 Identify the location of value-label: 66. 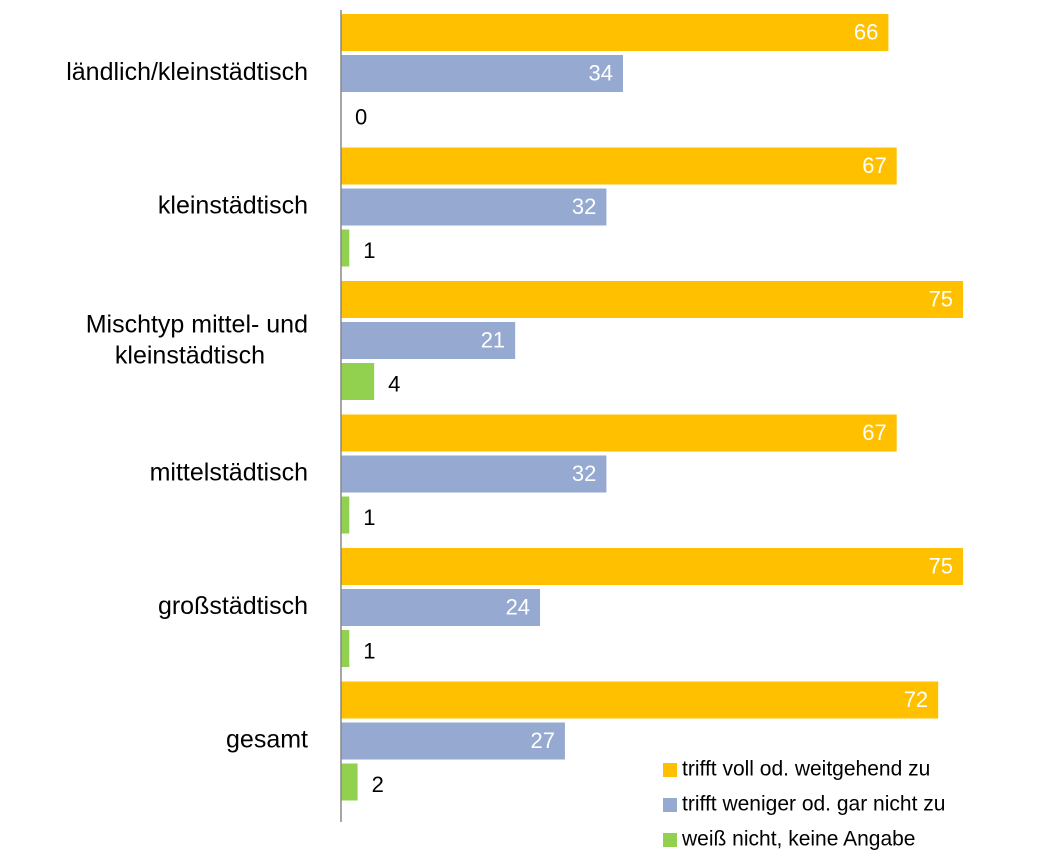
(866, 31).